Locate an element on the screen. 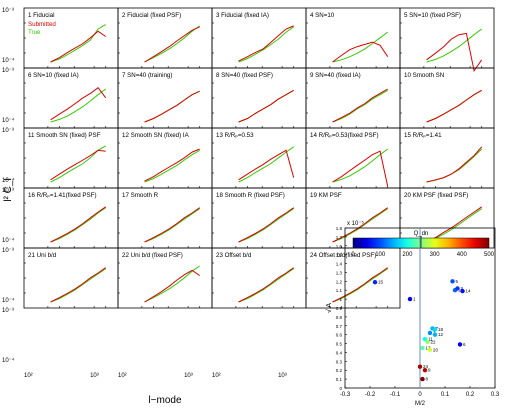  panel-label: 8 SN=40 (fixed PSF) is located at coordinates (244, 75).